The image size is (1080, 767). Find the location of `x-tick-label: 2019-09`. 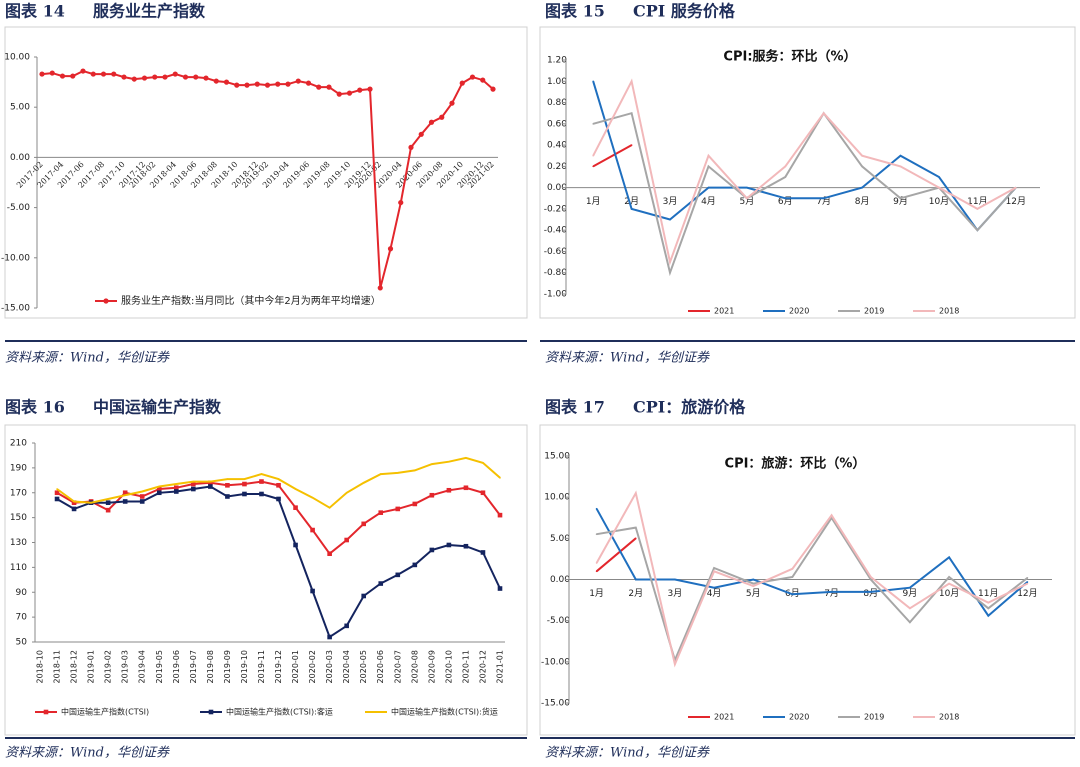

x-tick-label: 2019-09 is located at coordinates (227, 666).